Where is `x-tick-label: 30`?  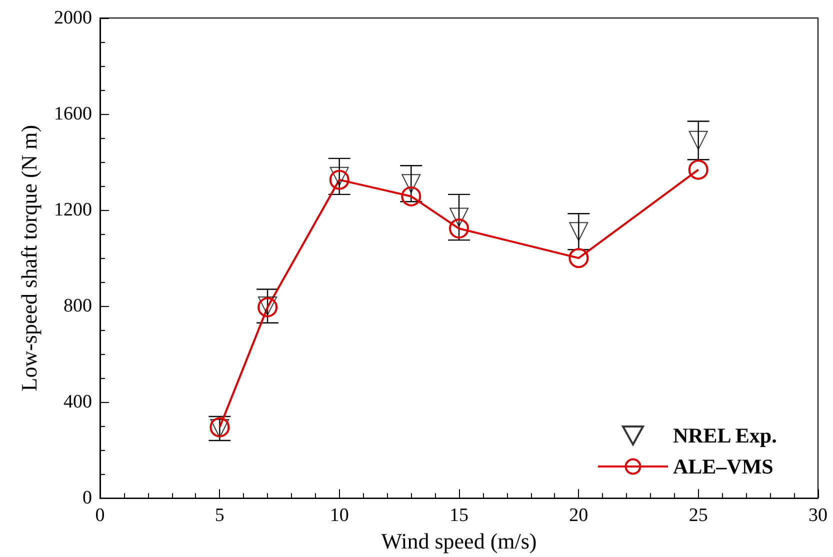
x-tick-label: 30 is located at coordinates (818, 515).